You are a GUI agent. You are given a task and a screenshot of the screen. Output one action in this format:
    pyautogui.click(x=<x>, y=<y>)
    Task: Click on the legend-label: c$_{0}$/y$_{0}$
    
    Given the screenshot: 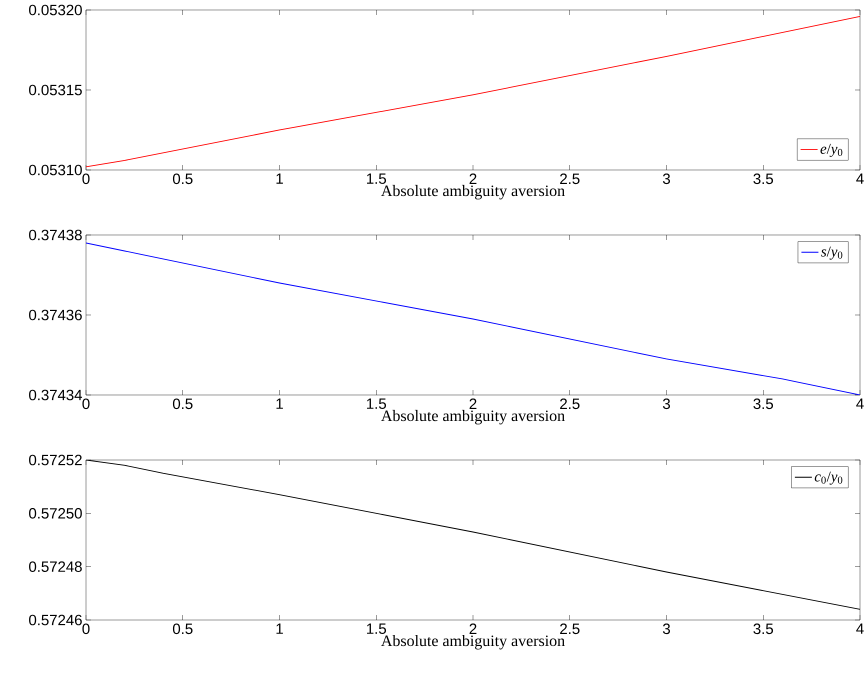 What is the action you would take?
    pyautogui.click(x=828, y=478)
    